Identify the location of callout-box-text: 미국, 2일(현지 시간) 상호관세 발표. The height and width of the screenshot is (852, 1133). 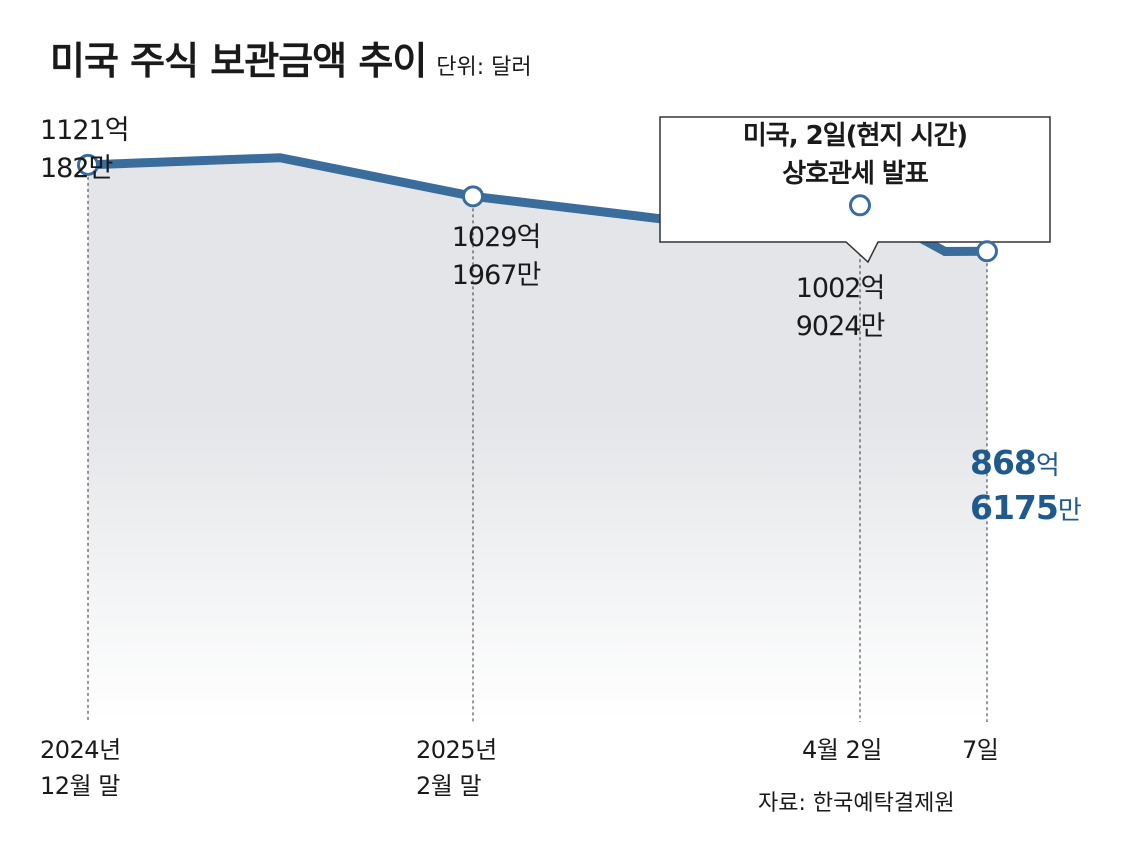
(855, 155).